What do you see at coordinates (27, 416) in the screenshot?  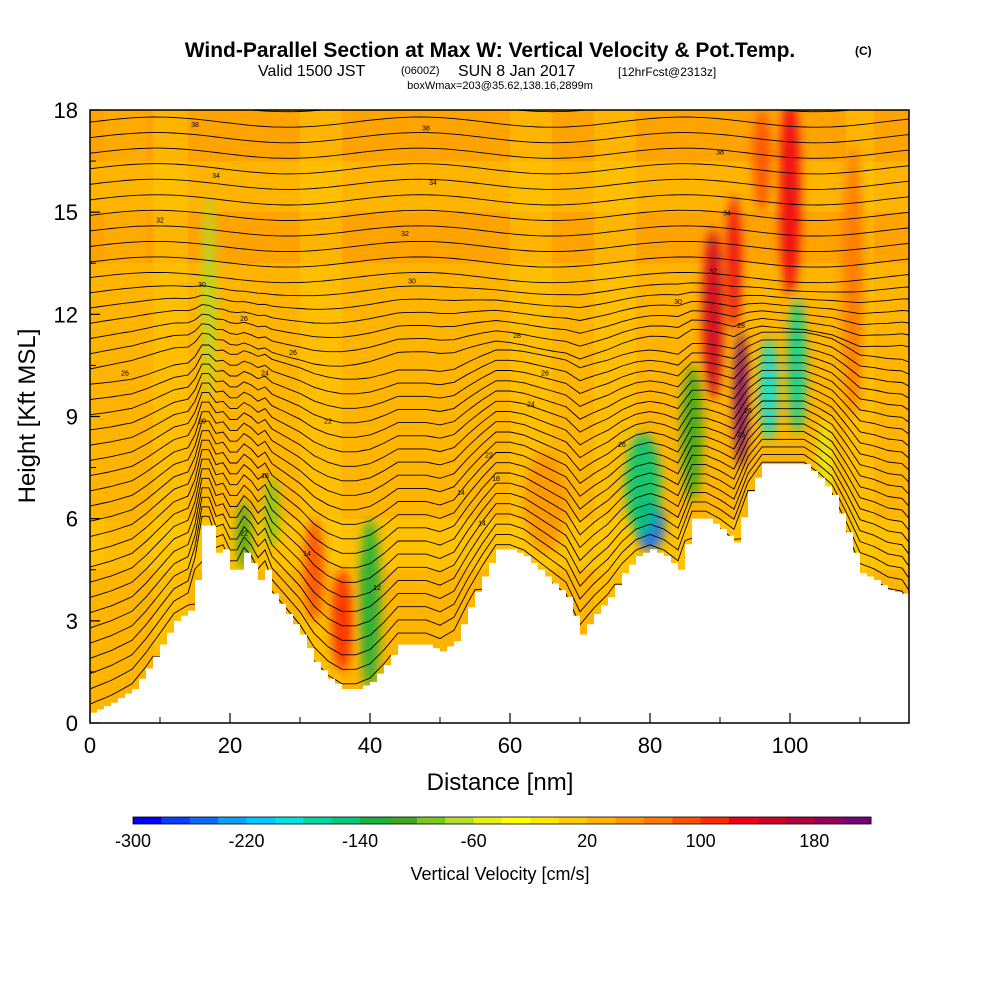 I see `y-axis-label: Height [Kft MSL]` at bounding box center [27, 416].